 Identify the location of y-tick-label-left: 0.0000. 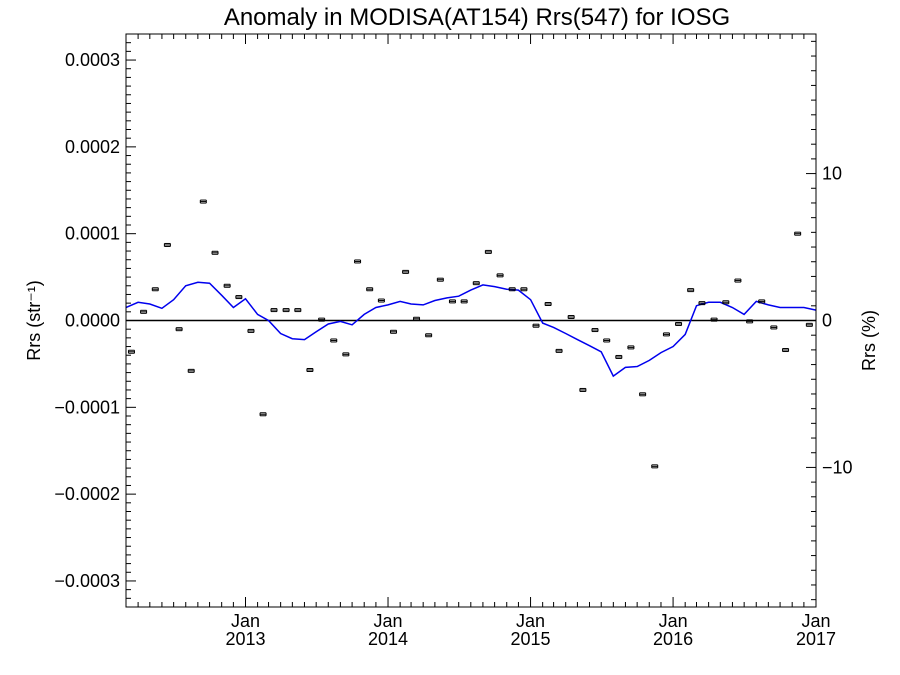
(92, 321).